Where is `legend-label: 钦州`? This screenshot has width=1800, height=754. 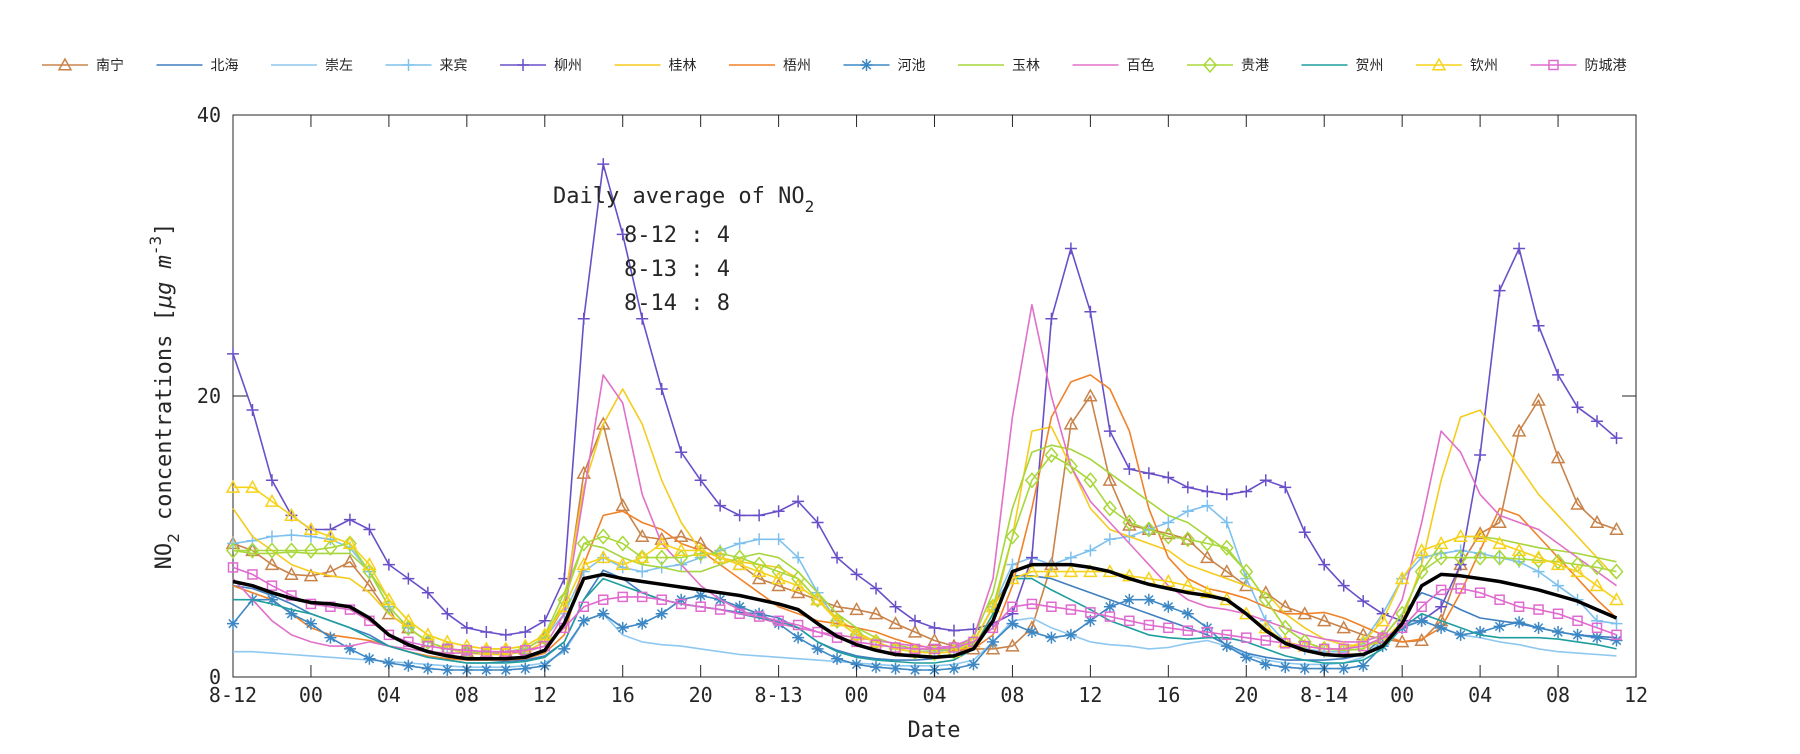 legend-label: 钦州 is located at coordinates (1484, 66).